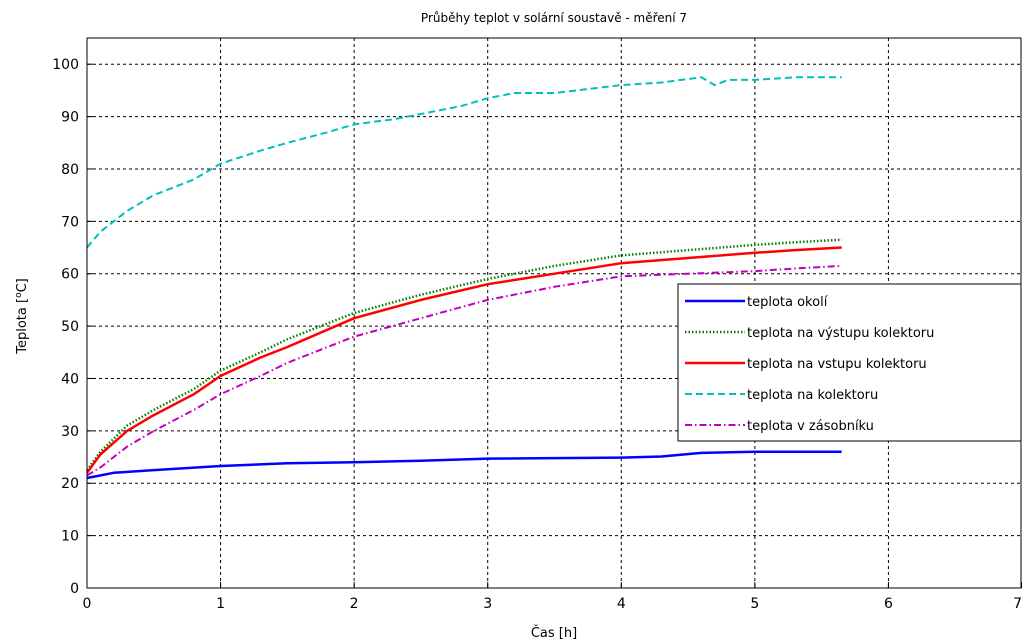  I want to click on x-tick-label: 3, so click(487, 604).